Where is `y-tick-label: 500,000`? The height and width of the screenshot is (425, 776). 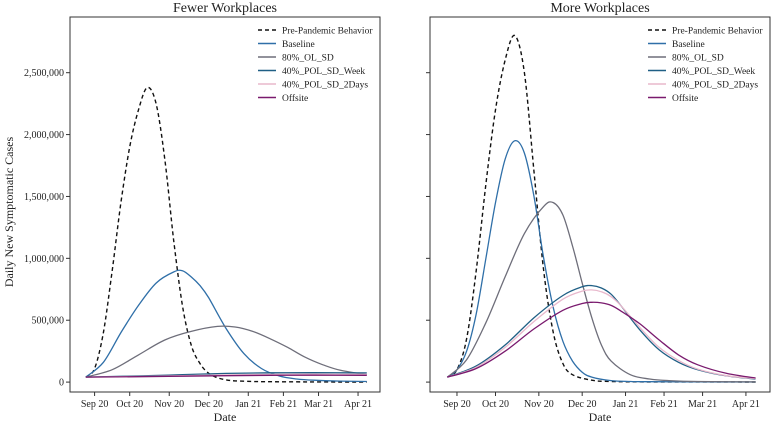
y-tick-label: 500,000 is located at coordinates (48, 321).